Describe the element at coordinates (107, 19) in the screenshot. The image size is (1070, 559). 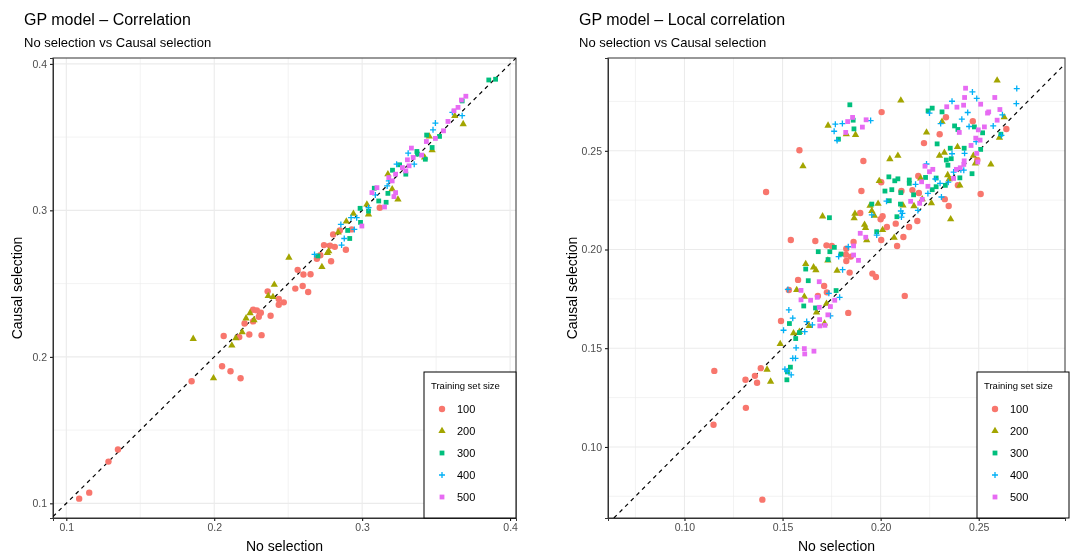
I see `chart-title: GP model – Correlation` at that location.